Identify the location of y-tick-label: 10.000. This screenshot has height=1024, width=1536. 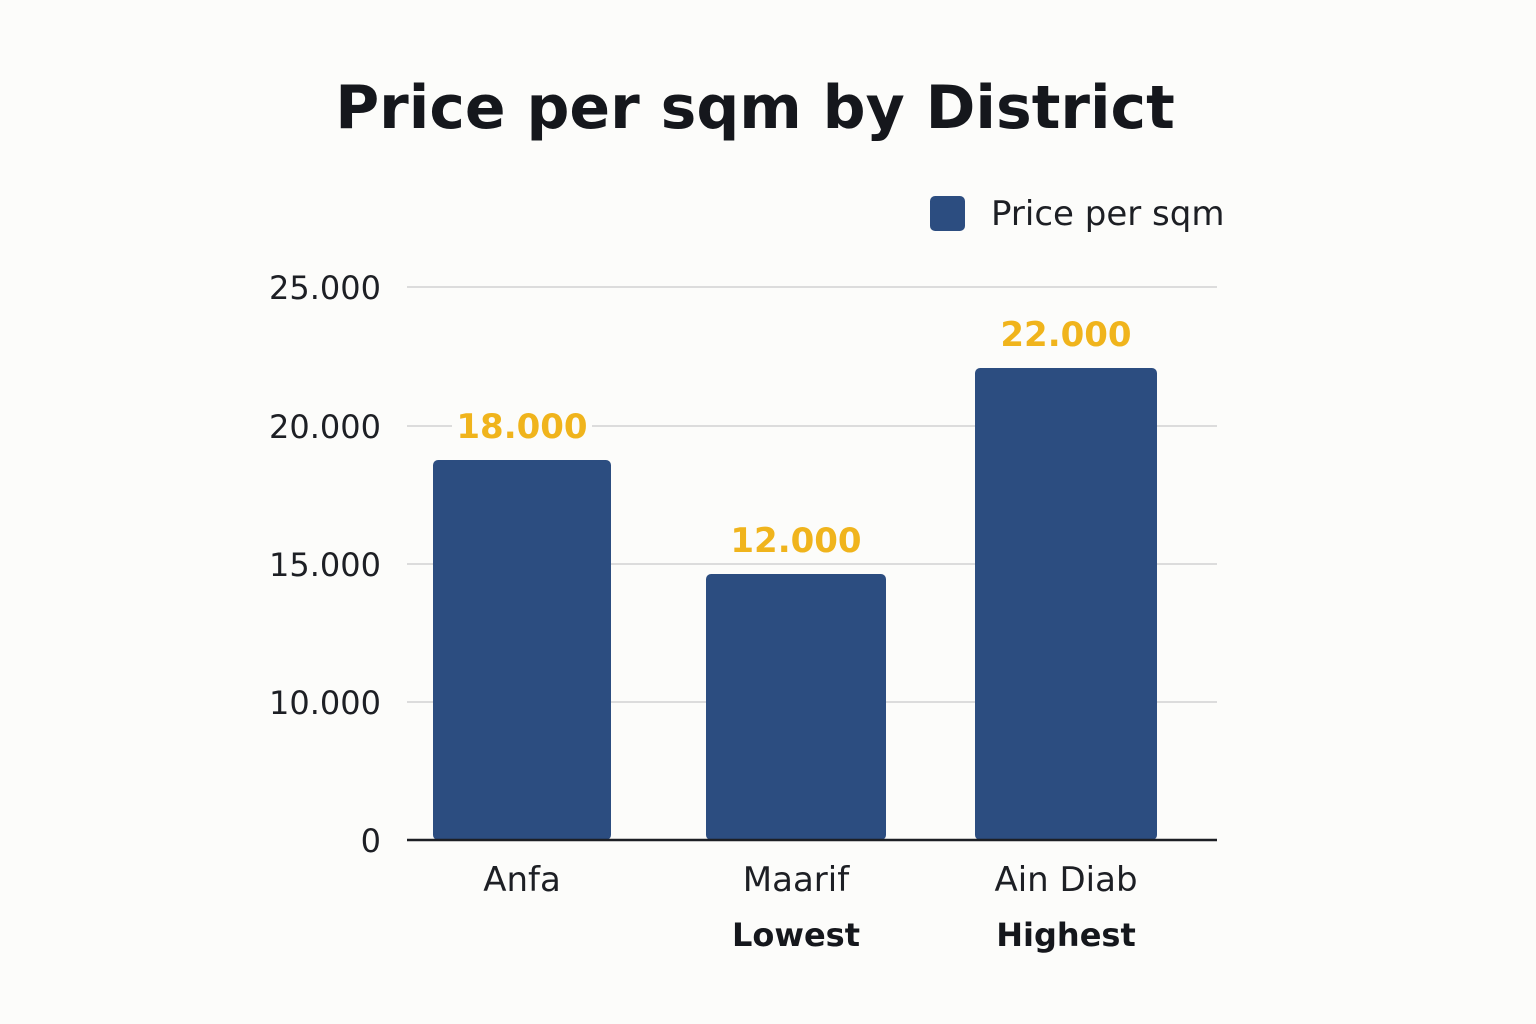
(325, 703).